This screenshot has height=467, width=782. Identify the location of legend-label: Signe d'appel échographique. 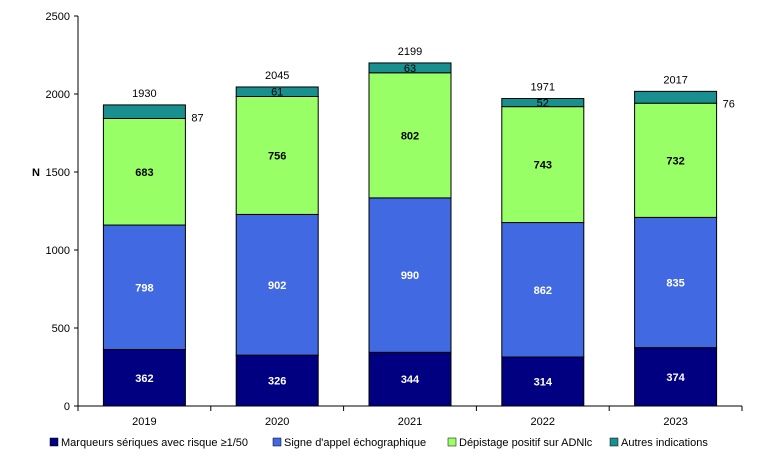
(355, 443).